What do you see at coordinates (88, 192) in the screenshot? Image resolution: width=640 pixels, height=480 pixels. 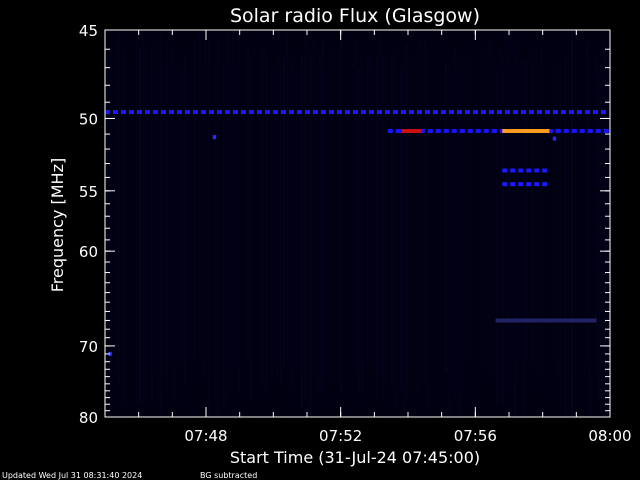 I see `y-tick-label: 55` at bounding box center [88, 192].